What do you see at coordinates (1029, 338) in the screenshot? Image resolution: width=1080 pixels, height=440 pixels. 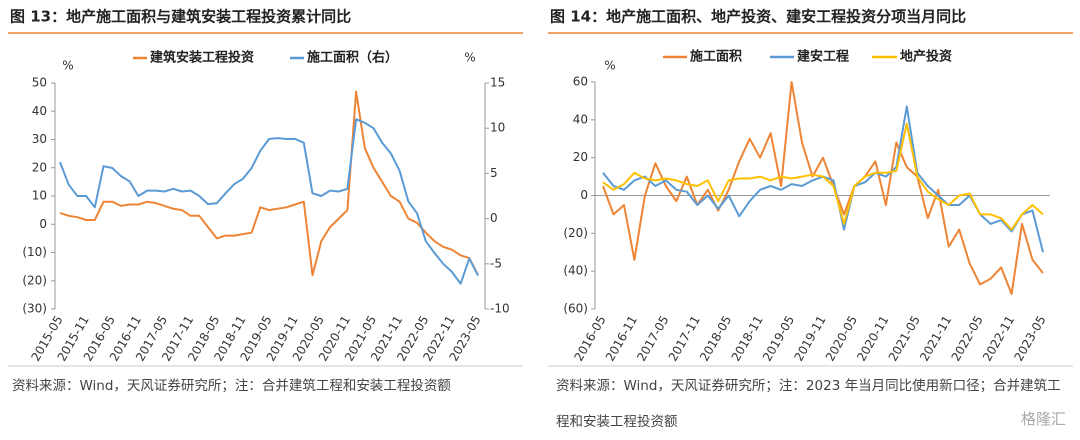 I see `x-tick-label: 2023-05` at bounding box center [1029, 338].